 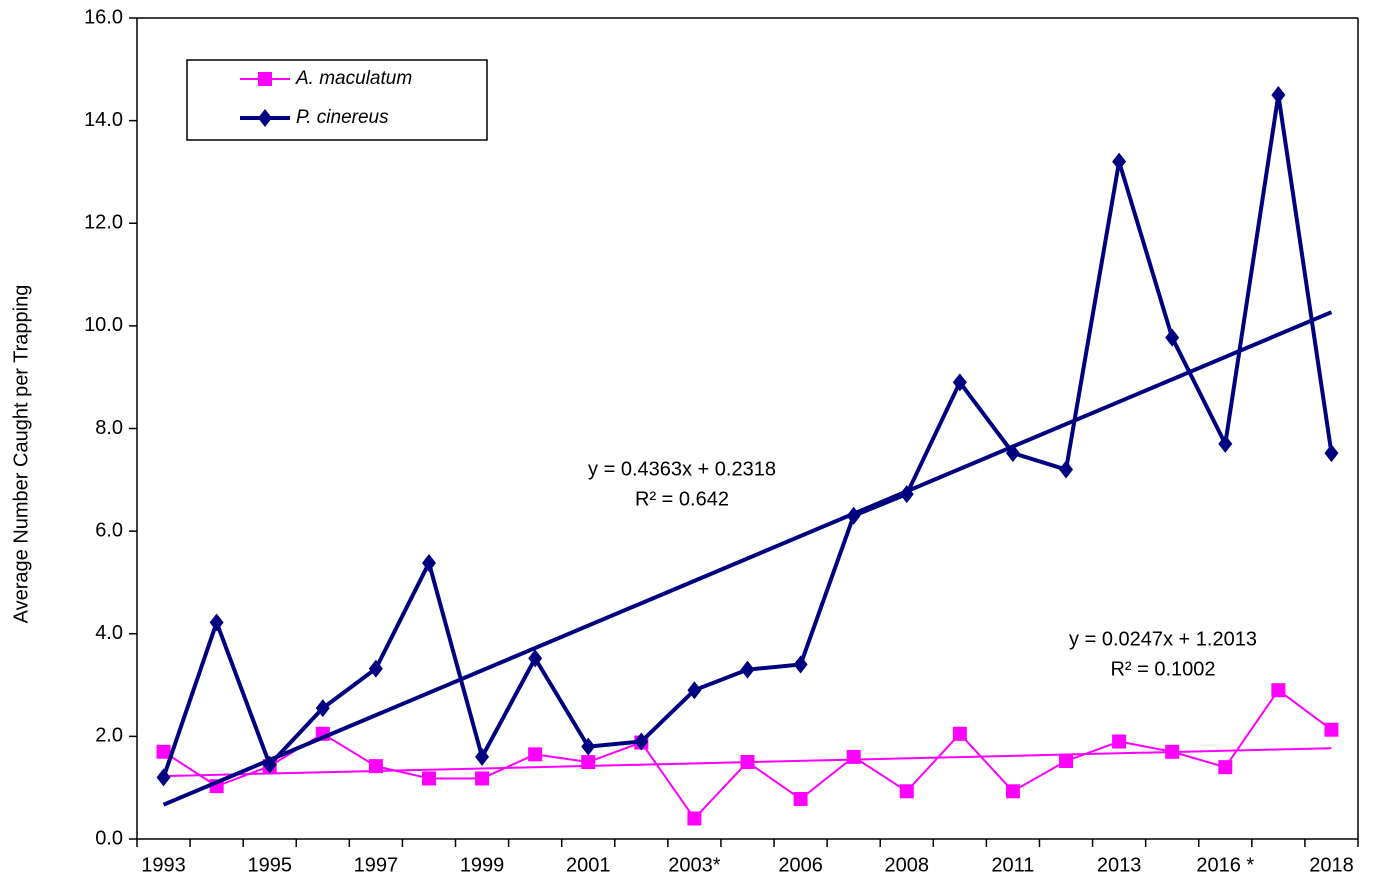 I want to click on y-tick-label: 0.0, so click(x=109, y=838).